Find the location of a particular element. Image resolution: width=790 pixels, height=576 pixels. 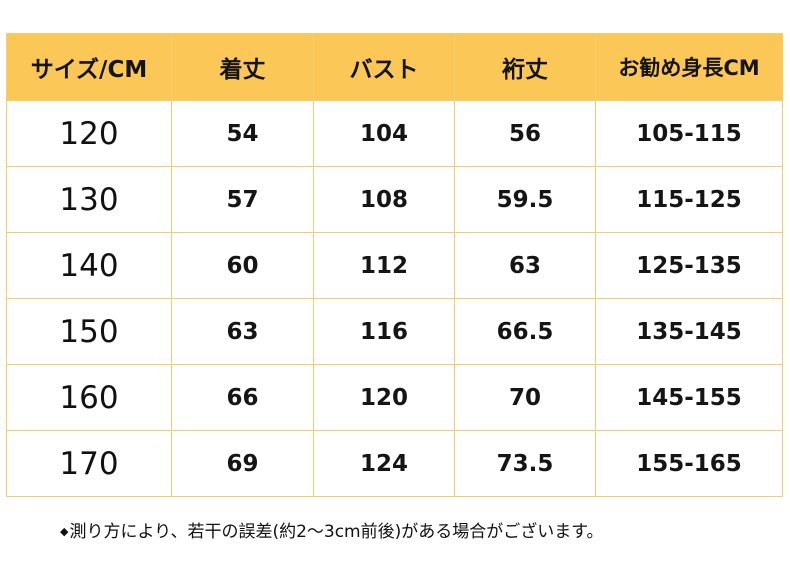

height-cell: 135-145 is located at coordinates (689, 331).